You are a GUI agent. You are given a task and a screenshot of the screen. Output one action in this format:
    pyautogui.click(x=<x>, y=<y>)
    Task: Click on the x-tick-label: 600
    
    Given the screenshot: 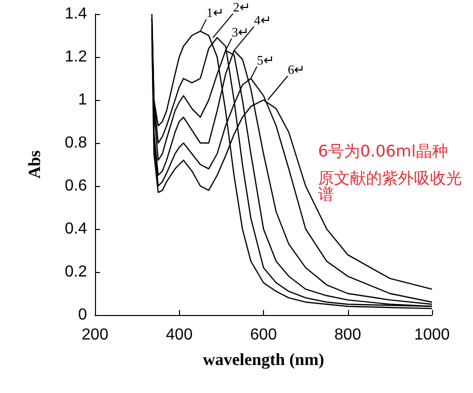 What is the action you would take?
    pyautogui.click(x=263, y=335)
    